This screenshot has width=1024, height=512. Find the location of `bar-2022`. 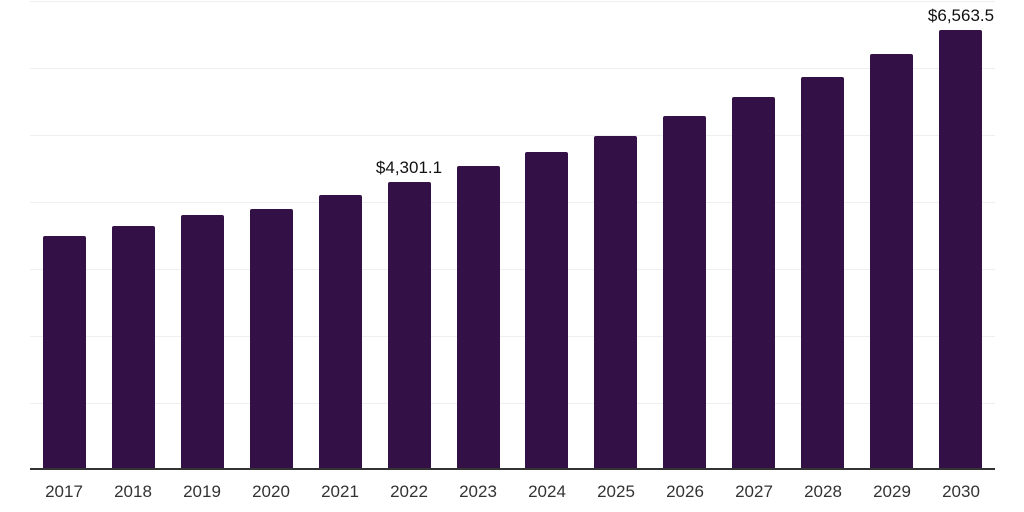

bar-2022 is located at coordinates (409, 326).